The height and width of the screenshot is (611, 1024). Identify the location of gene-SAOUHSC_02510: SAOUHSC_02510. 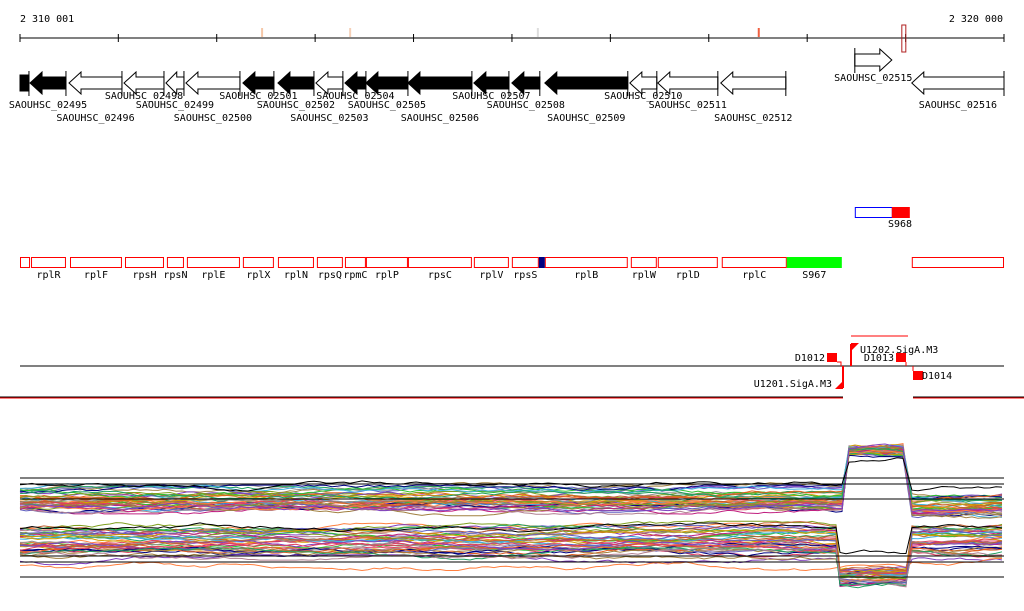
(643, 86).